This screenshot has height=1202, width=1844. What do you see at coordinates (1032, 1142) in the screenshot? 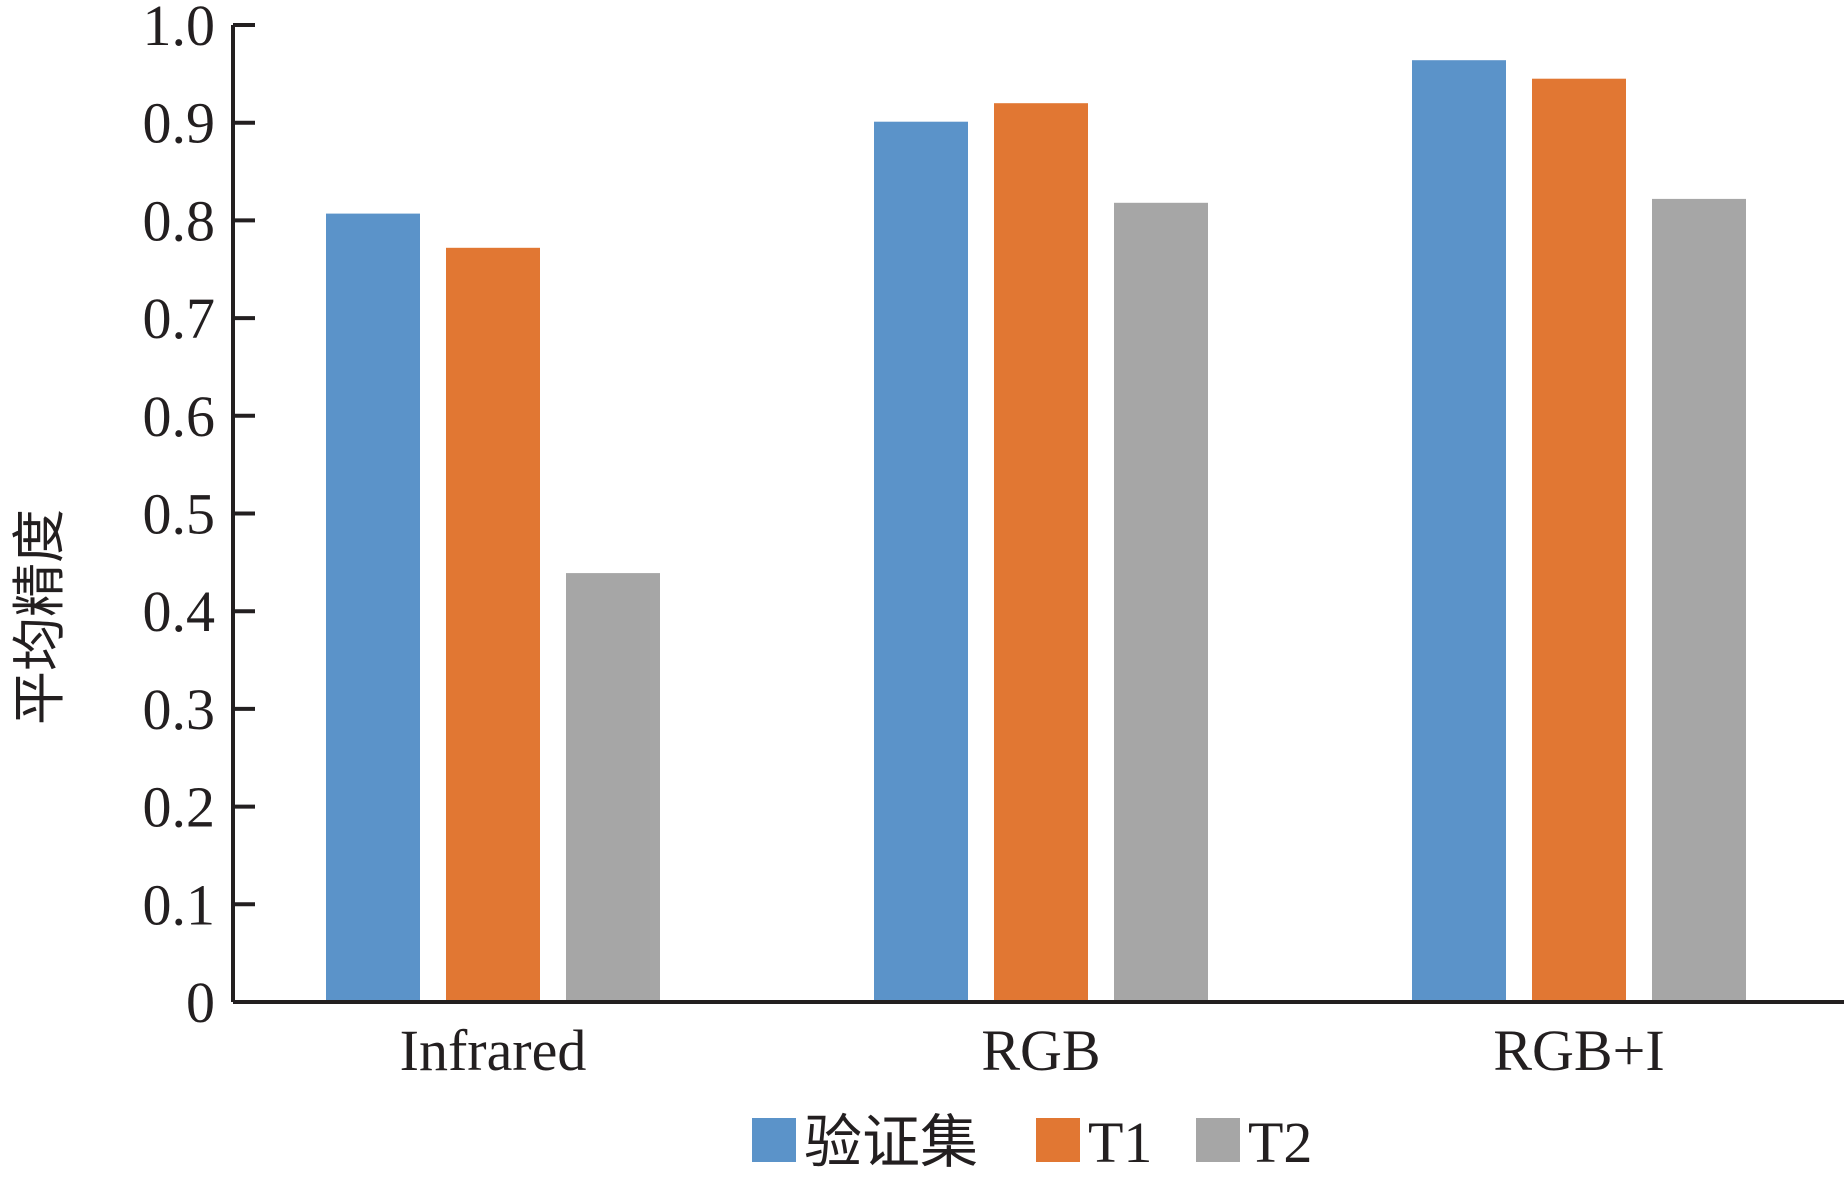
I see `legend: 验证集 T1 T2` at bounding box center [1032, 1142].